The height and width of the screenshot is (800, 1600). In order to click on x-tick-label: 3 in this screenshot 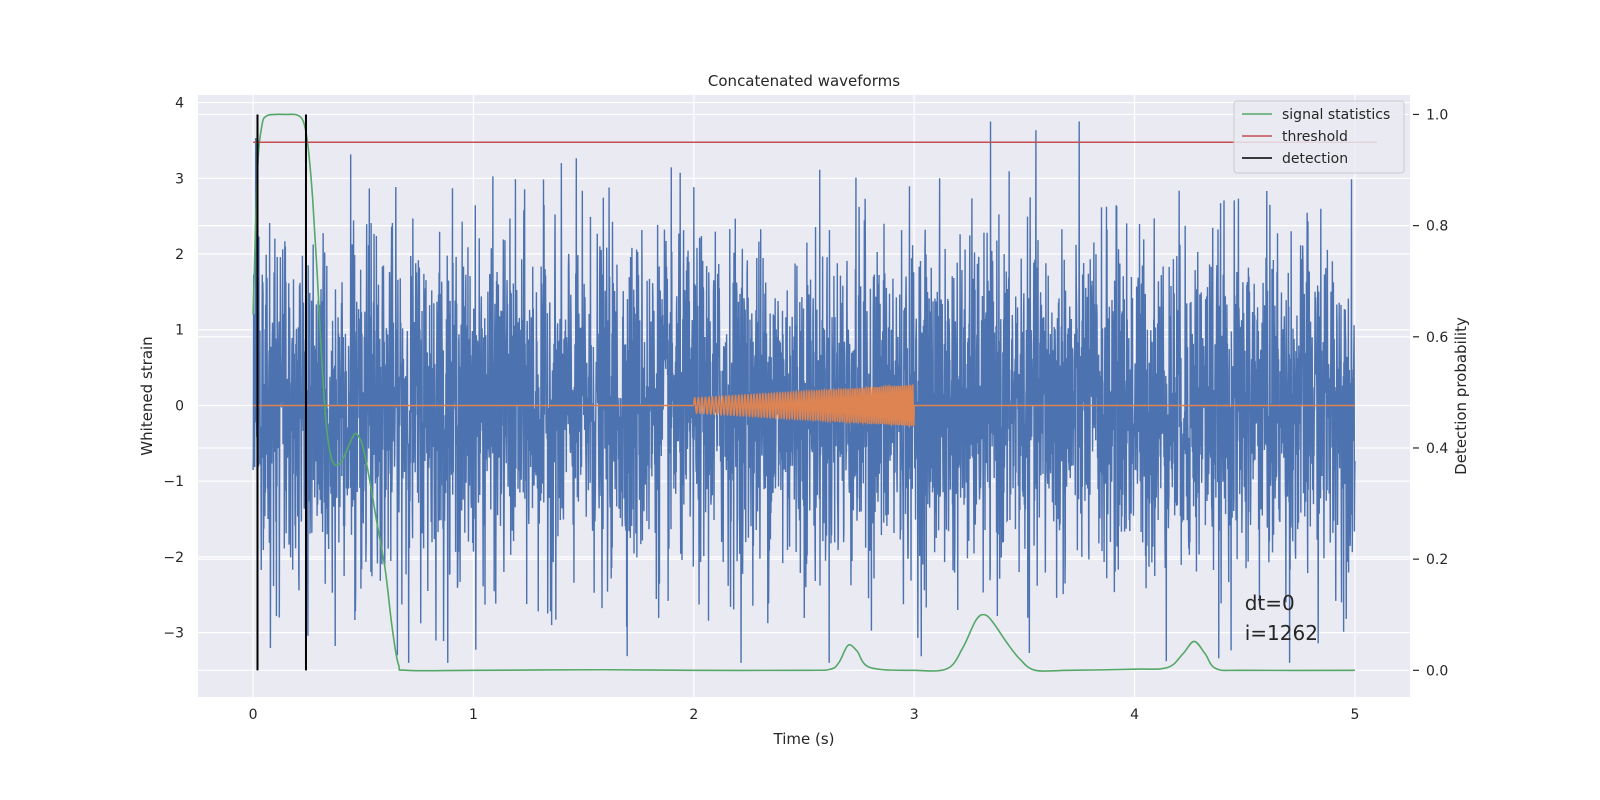, I will do `click(914, 715)`.